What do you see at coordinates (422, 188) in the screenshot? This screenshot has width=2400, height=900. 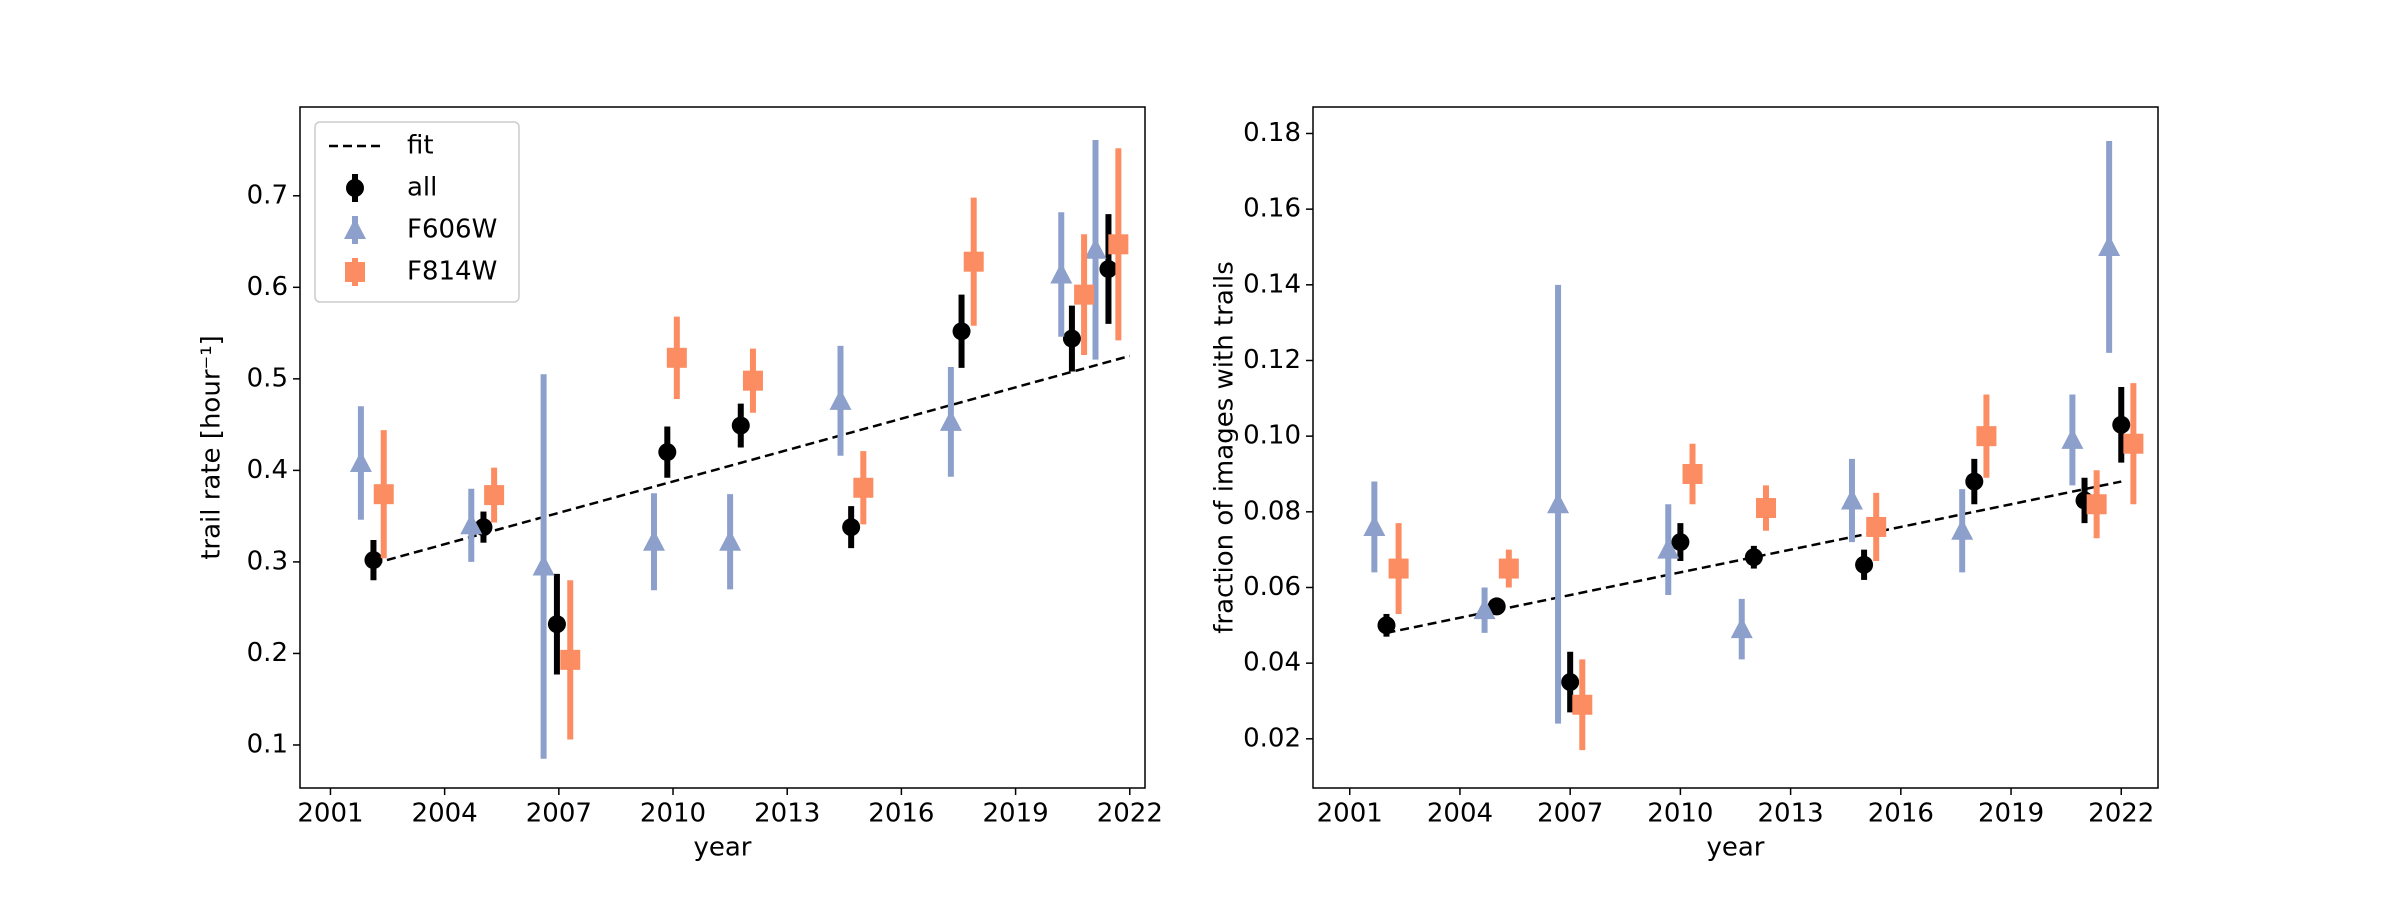 I see `legend-label: all` at bounding box center [422, 188].